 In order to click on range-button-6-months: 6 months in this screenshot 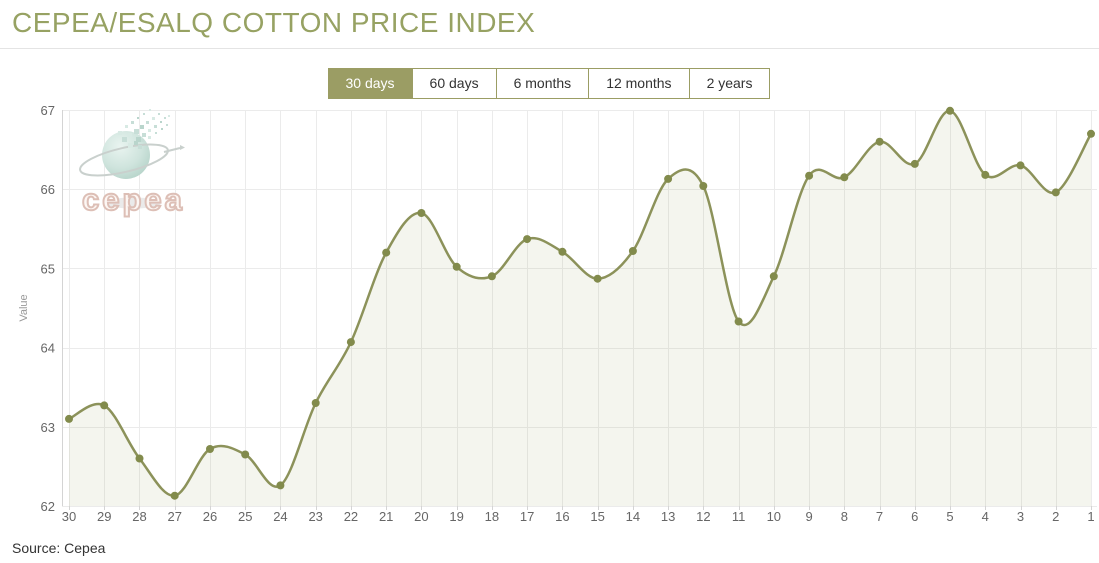, I will do `click(542, 83)`.